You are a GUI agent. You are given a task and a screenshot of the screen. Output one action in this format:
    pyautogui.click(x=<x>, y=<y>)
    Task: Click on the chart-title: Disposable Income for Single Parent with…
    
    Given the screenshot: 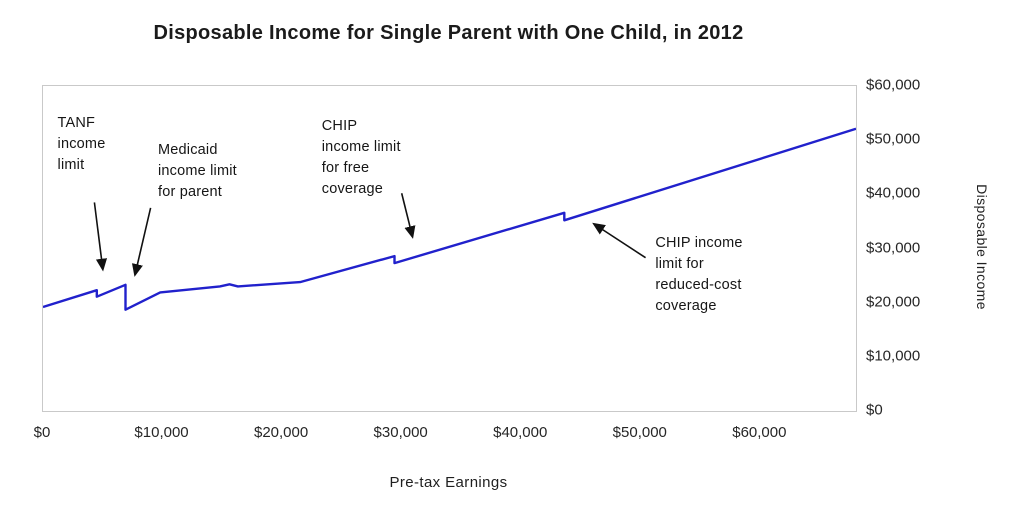 What is the action you would take?
    pyautogui.click(x=448, y=33)
    